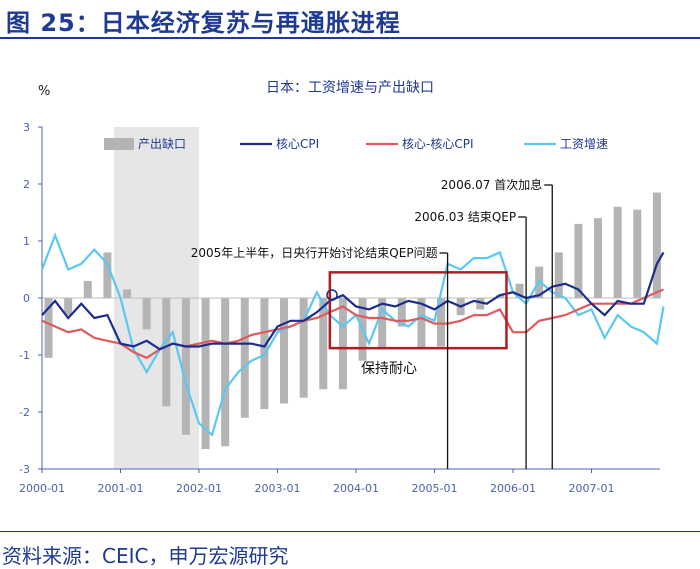 This screenshot has height=569, width=700. I want to click on x-tick-label: 2006-01, so click(513, 488).